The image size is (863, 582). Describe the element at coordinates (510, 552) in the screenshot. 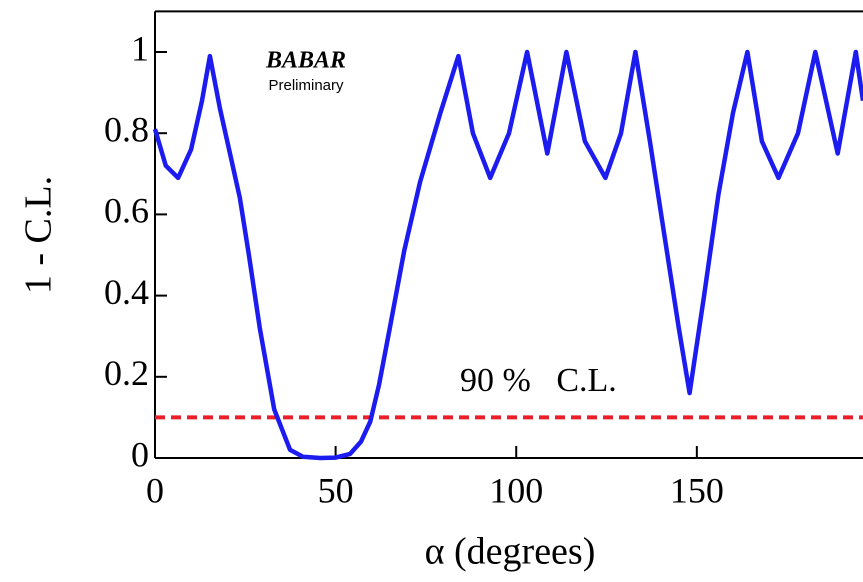

I see `x-axis-label: α (degrees)` at that location.